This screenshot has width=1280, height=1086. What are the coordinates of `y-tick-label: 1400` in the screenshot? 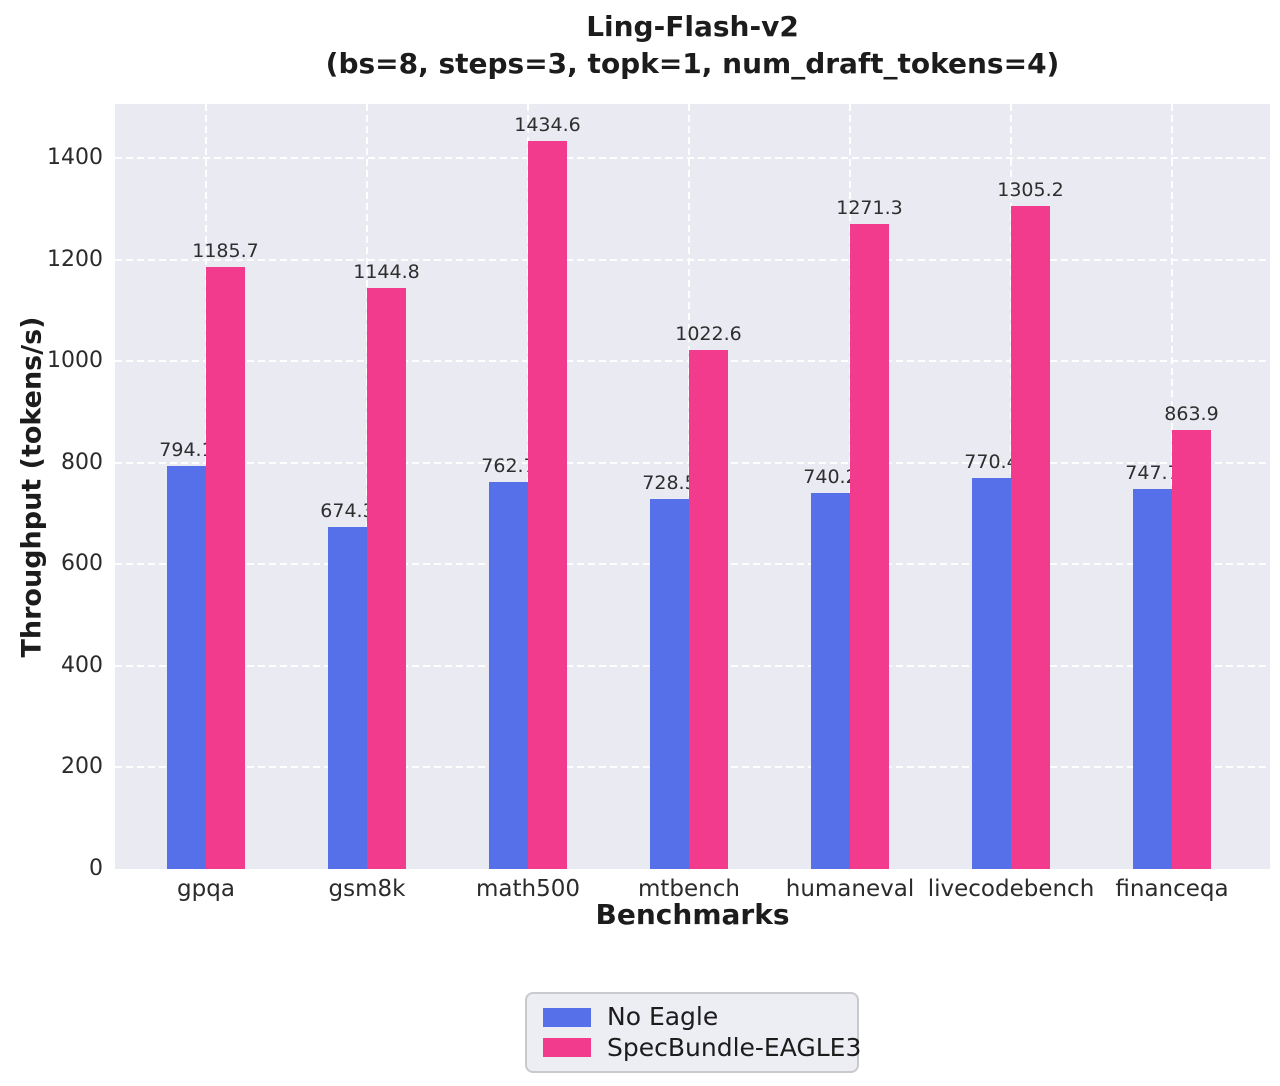 It's located at (75, 158).